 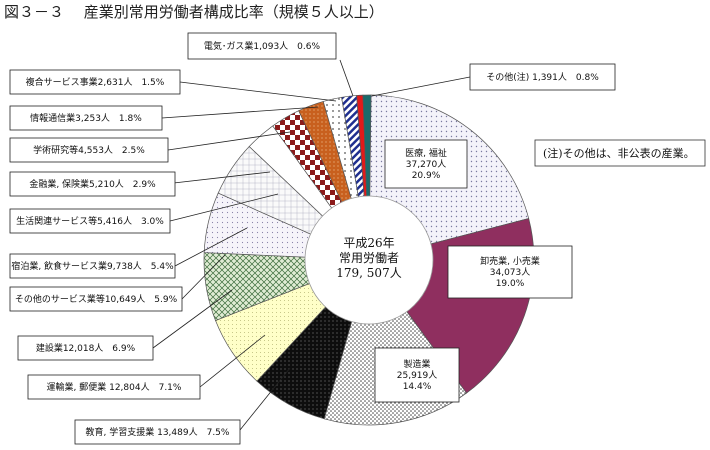 I want to click on figure-title: 図３－３ 産業別常用労働者構成比率（規模５人以上）, so click(x=194, y=12).